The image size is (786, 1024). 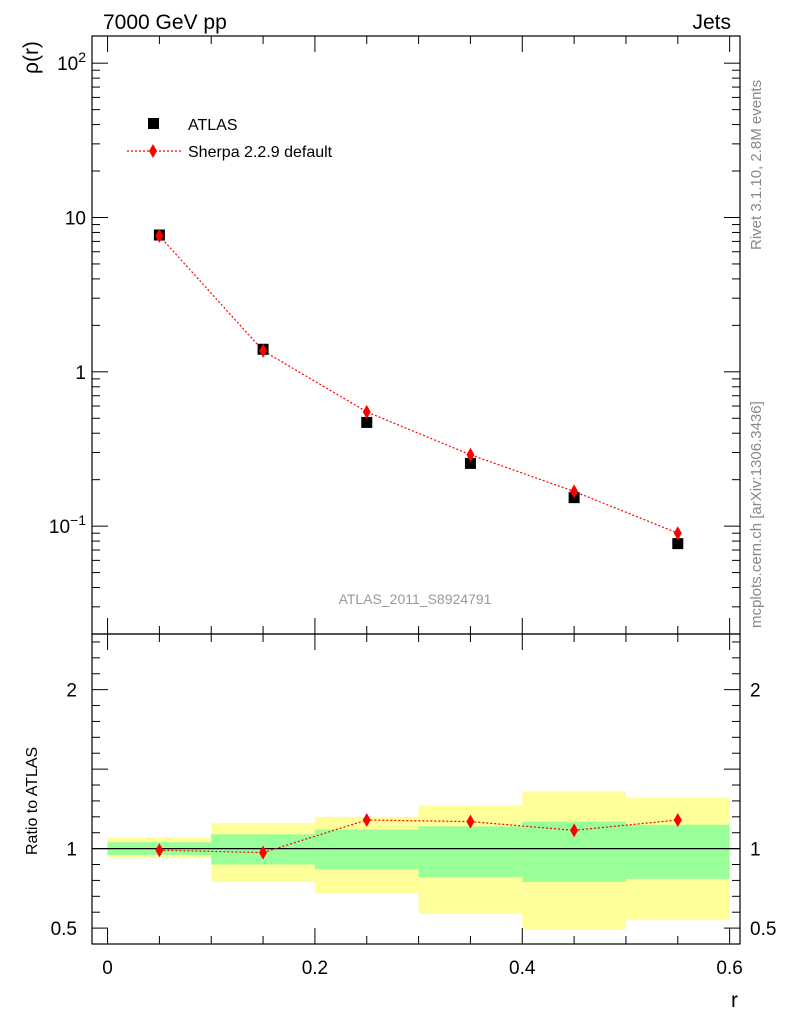 What do you see at coordinates (71, 850) in the screenshot?
I see `ratio-y-tick-label: 1` at bounding box center [71, 850].